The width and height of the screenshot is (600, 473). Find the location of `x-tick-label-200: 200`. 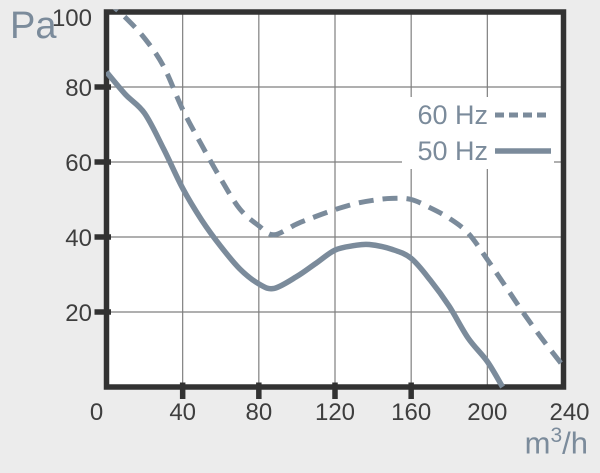

x-tick-label-200: 200 is located at coordinates (487, 412).